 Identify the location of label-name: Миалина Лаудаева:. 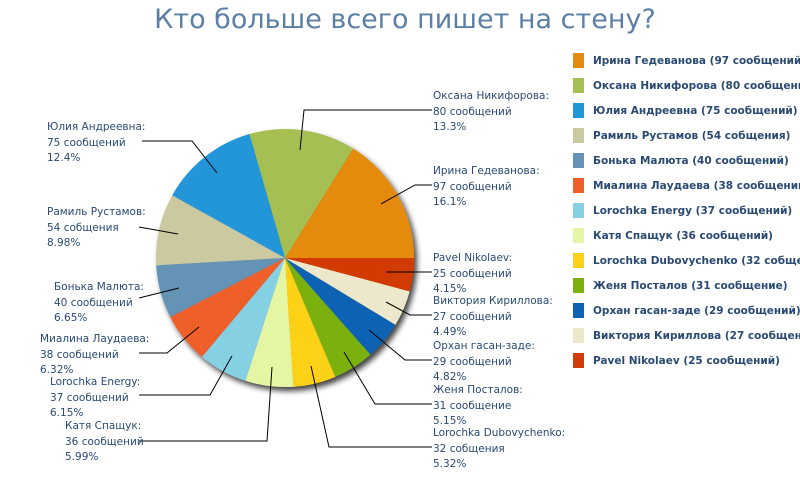
(95, 339).